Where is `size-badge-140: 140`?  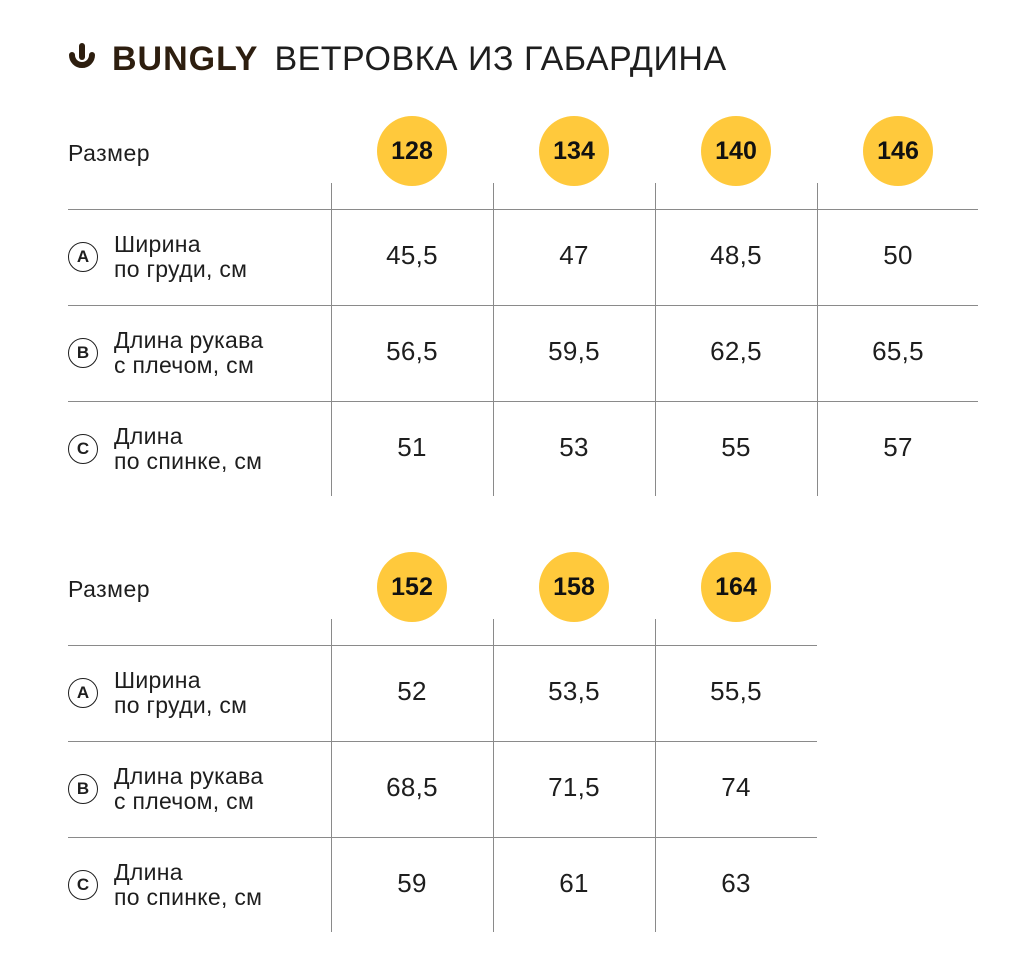
size-badge-140: 140 is located at coordinates (736, 151).